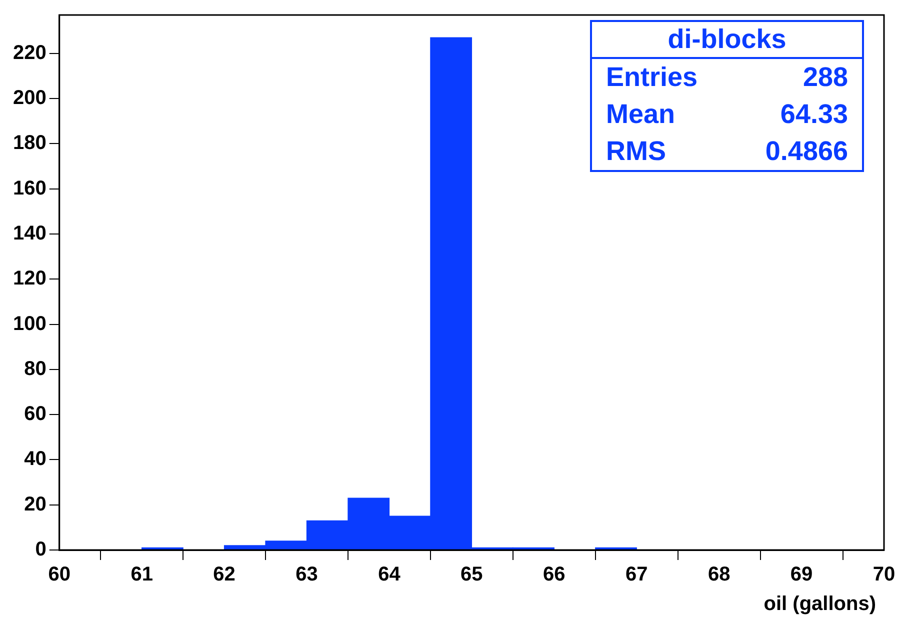  What do you see at coordinates (29, 323) in the screenshot?
I see `y-tick-label: 100` at bounding box center [29, 323].